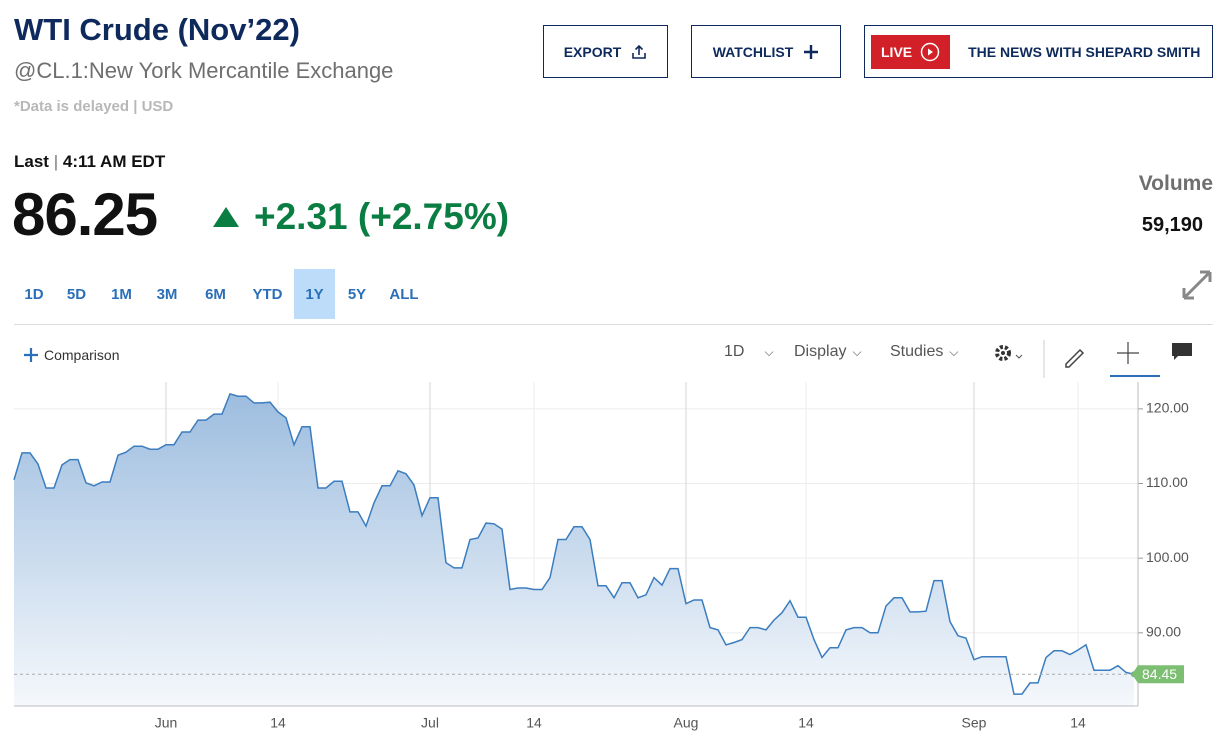 The width and height of the screenshot is (1231, 741). I want to click on comparison-label: Comparison, so click(82, 355).